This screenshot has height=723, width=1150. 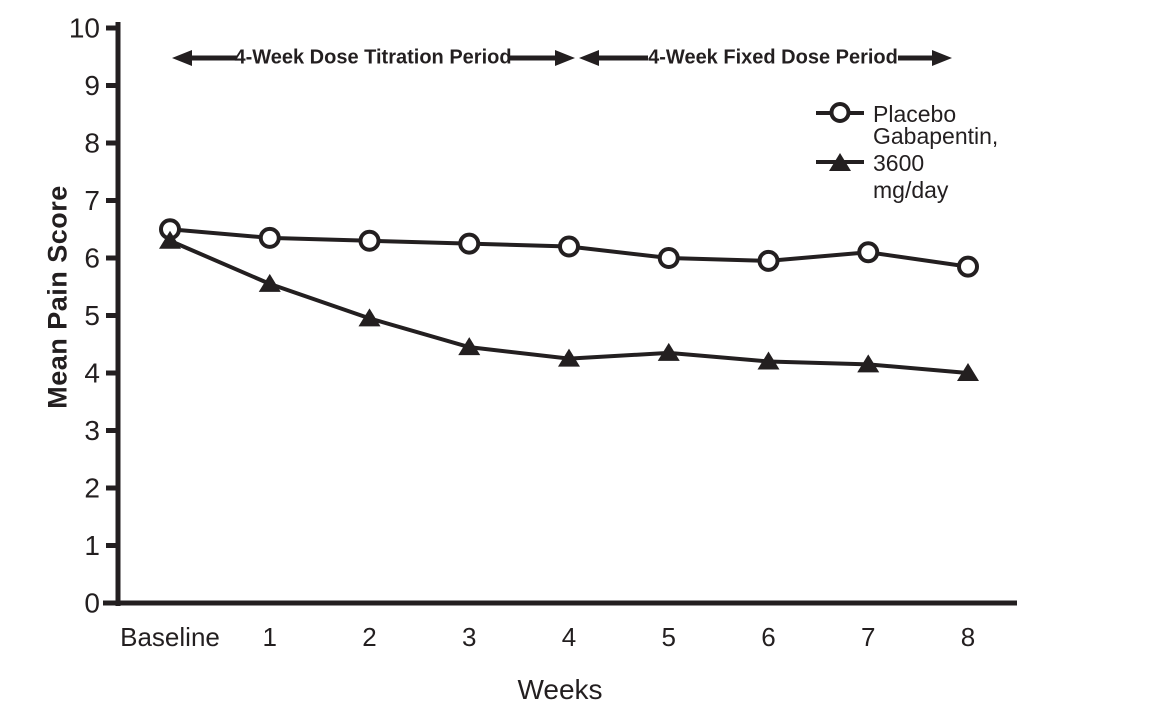 I want to click on fixed-right-arrow-head, so click(x=942, y=58).